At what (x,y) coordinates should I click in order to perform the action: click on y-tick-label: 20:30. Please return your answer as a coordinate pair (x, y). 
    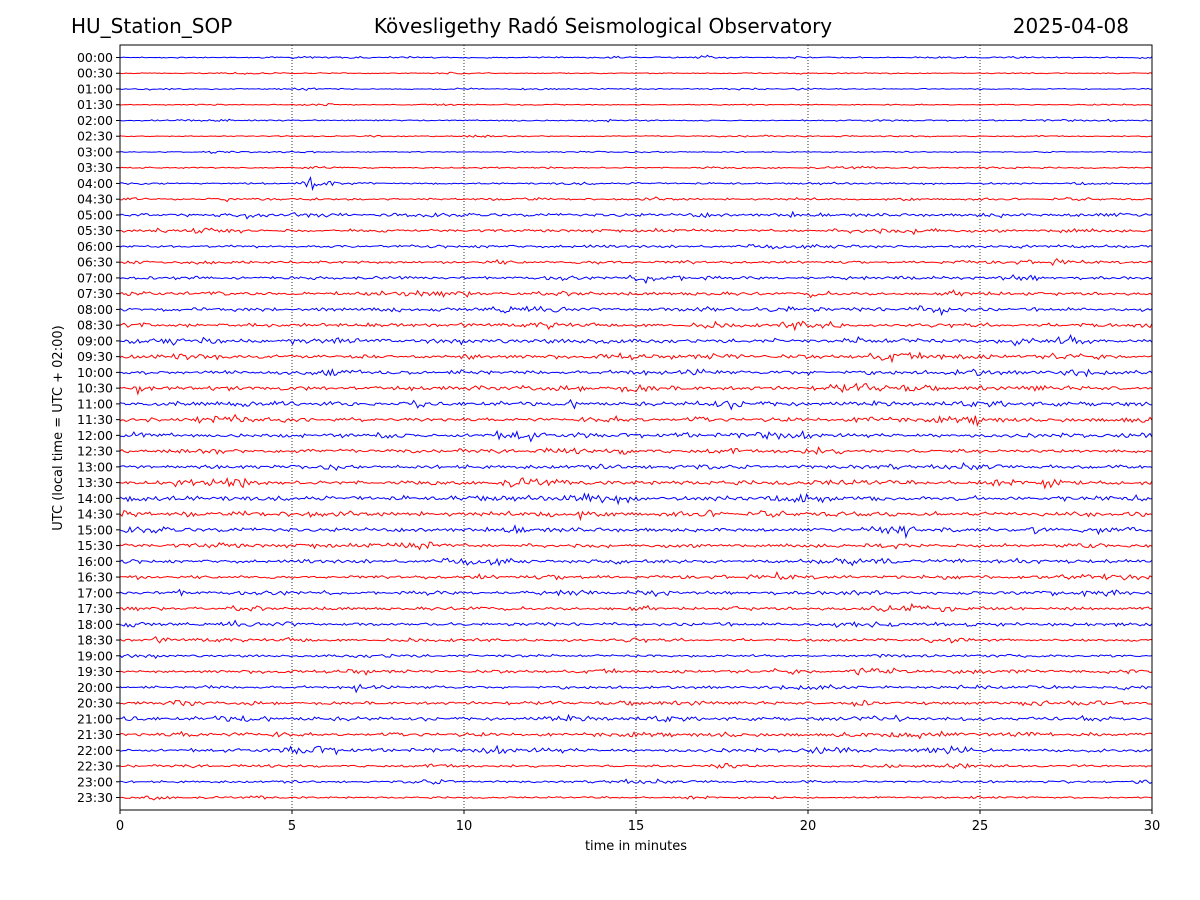
    Looking at the image, I should click on (95, 703).